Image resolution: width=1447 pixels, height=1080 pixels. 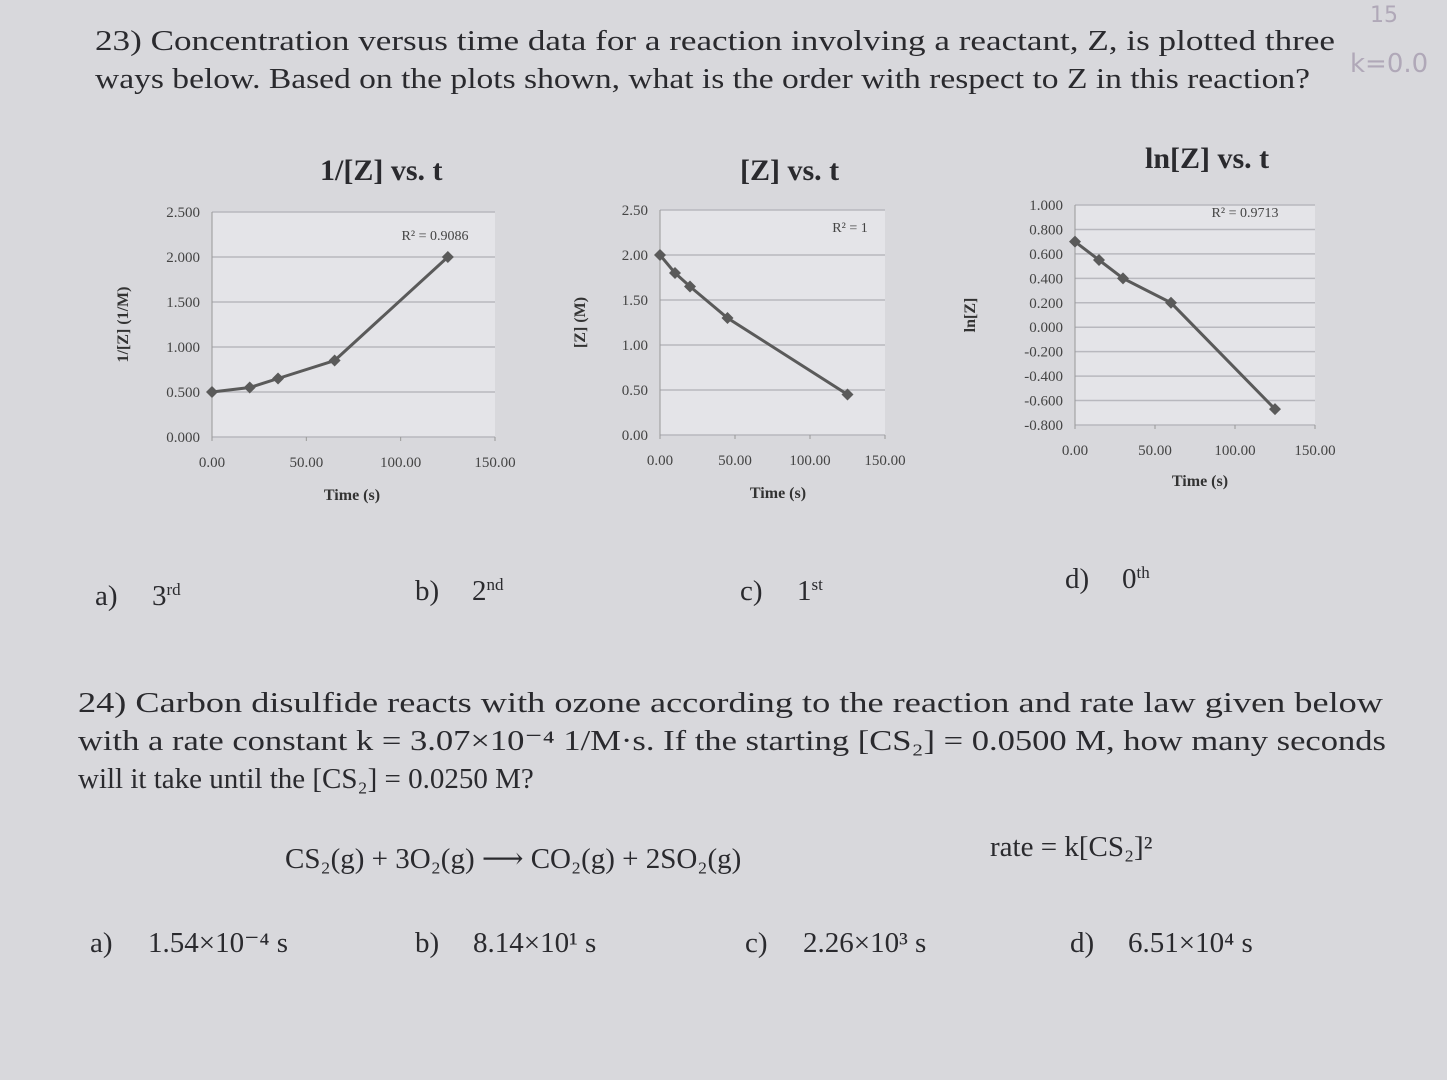 What do you see at coordinates (1245, 213) in the screenshot?
I see `annotation: R² = 0.9713` at bounding box center [1245, 213].